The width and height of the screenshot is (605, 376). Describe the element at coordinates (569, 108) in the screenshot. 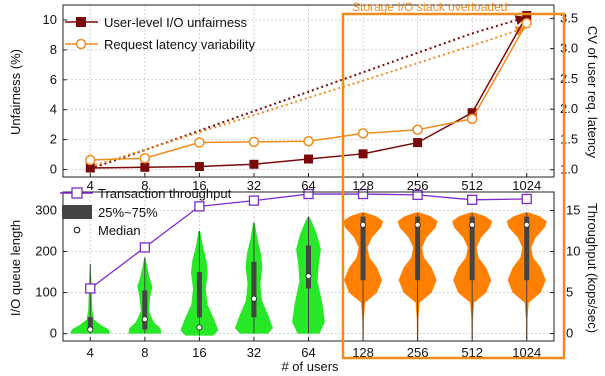

I see `y2-tick-label: 2.0` at that location.